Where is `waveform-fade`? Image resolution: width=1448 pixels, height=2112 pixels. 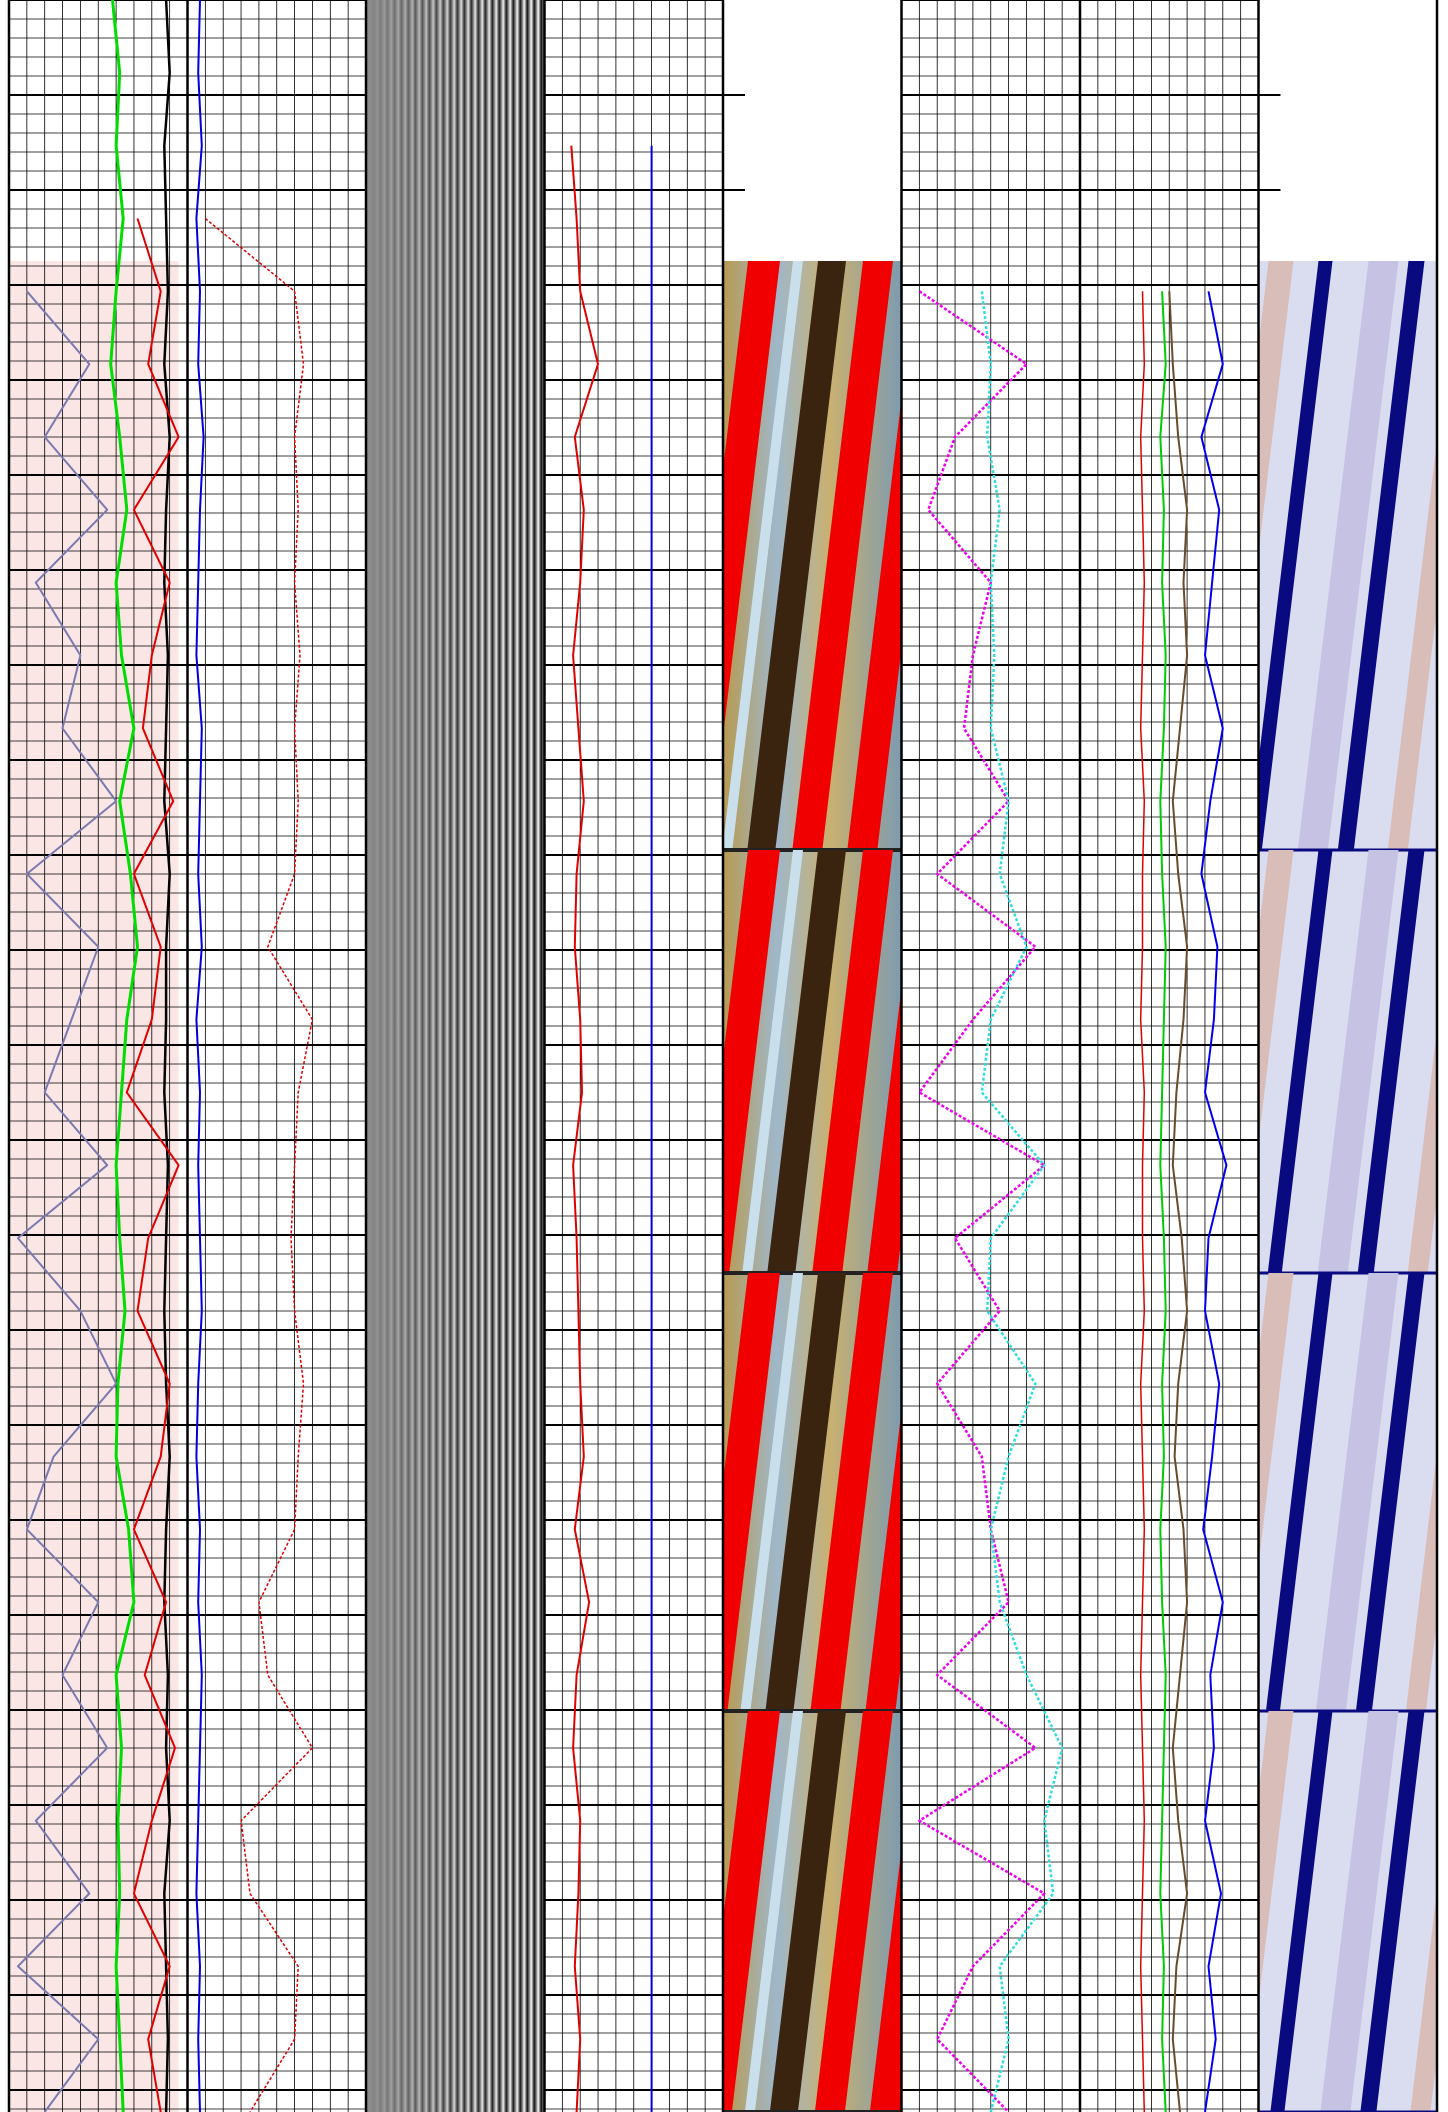 waveform-fade is located at coordinates (455, 1056).